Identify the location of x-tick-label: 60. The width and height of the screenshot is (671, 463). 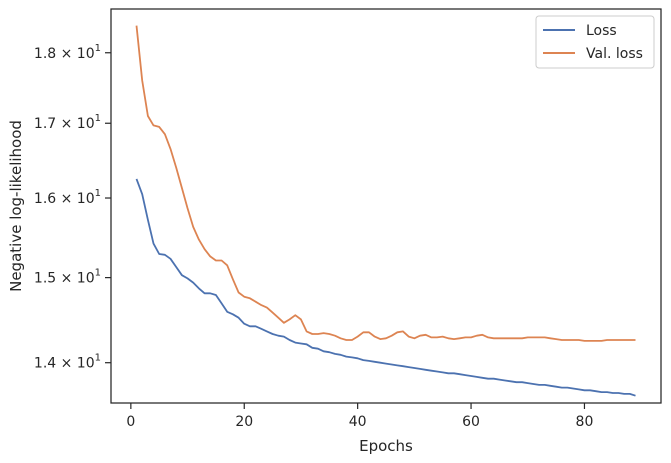
(471, 422).